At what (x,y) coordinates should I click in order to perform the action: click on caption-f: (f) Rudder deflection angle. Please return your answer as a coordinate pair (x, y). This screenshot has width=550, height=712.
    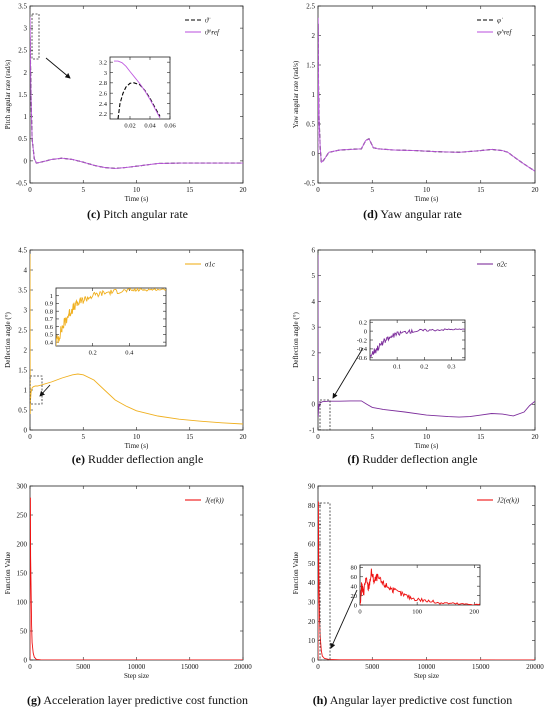
    Looking at the image, I should click on (412, 459).